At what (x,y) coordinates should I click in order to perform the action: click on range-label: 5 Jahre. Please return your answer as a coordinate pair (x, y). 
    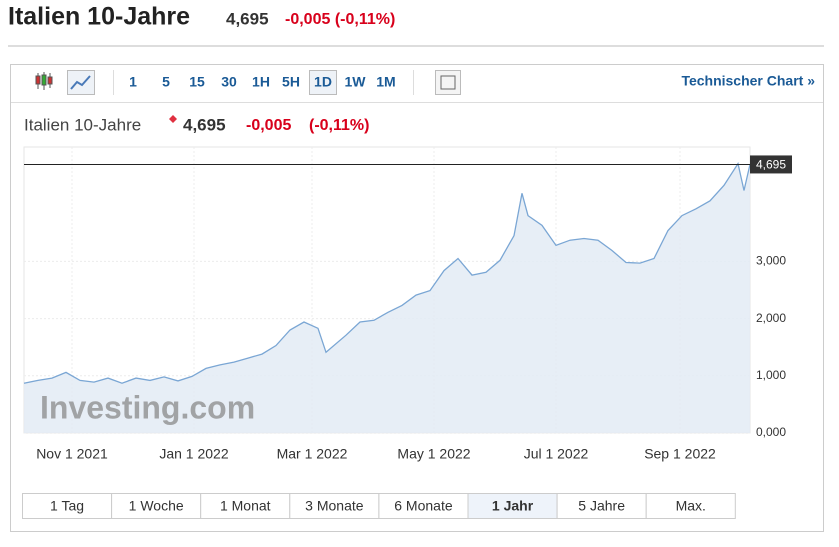
    Looking at the image, I should click on (601, 506).